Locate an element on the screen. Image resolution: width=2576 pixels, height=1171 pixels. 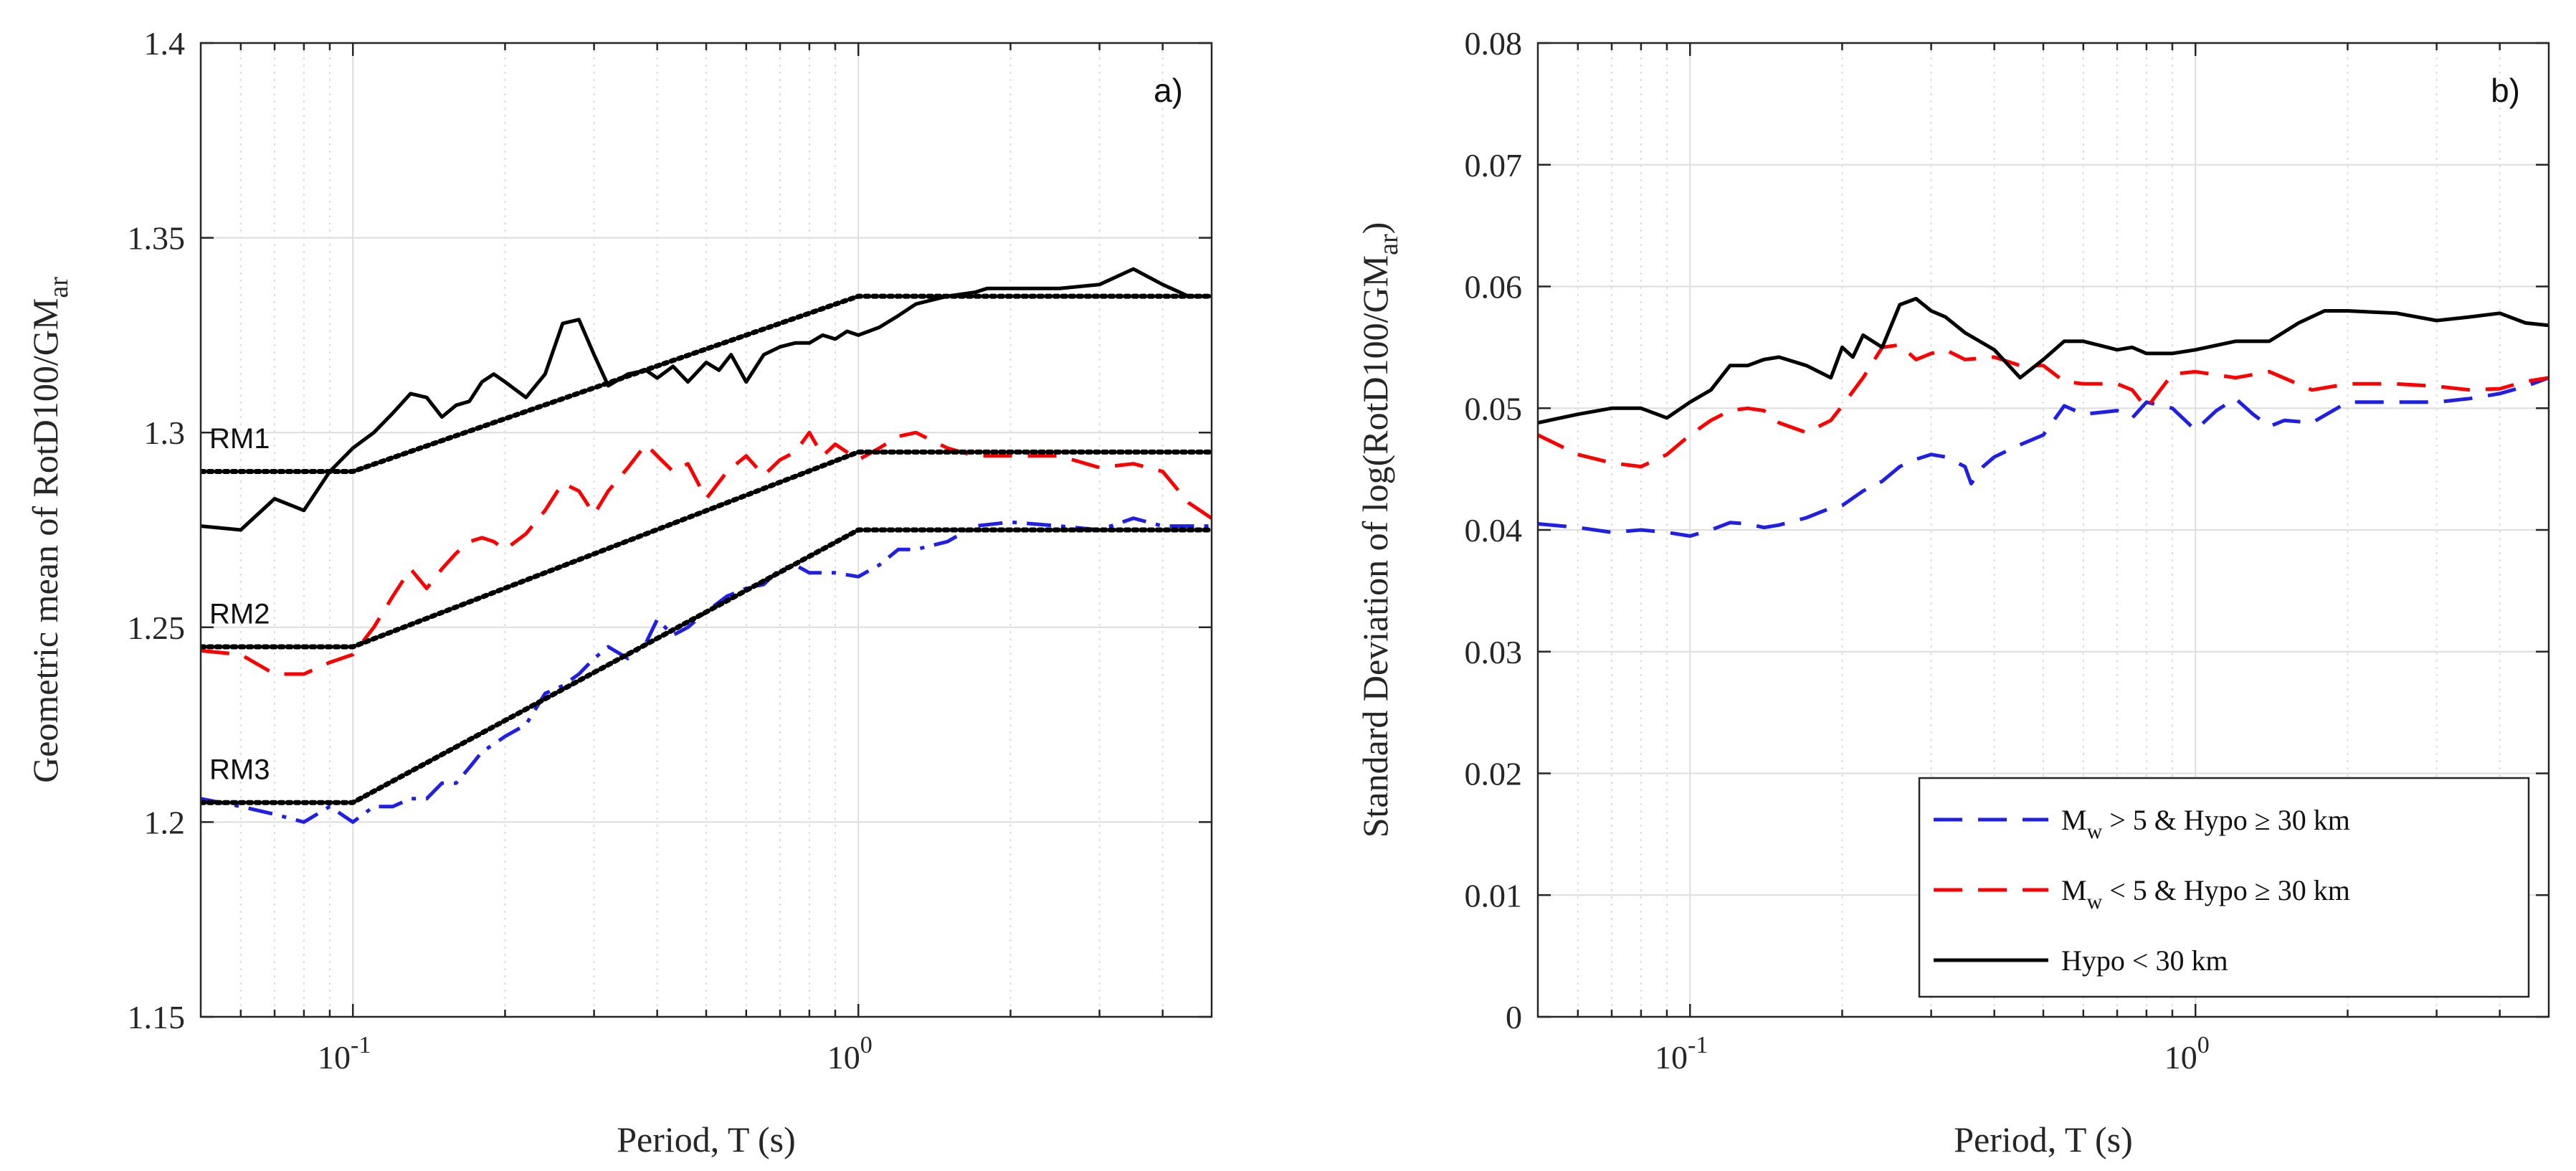
series-line-rm2 is located at coordinates (706, 549).